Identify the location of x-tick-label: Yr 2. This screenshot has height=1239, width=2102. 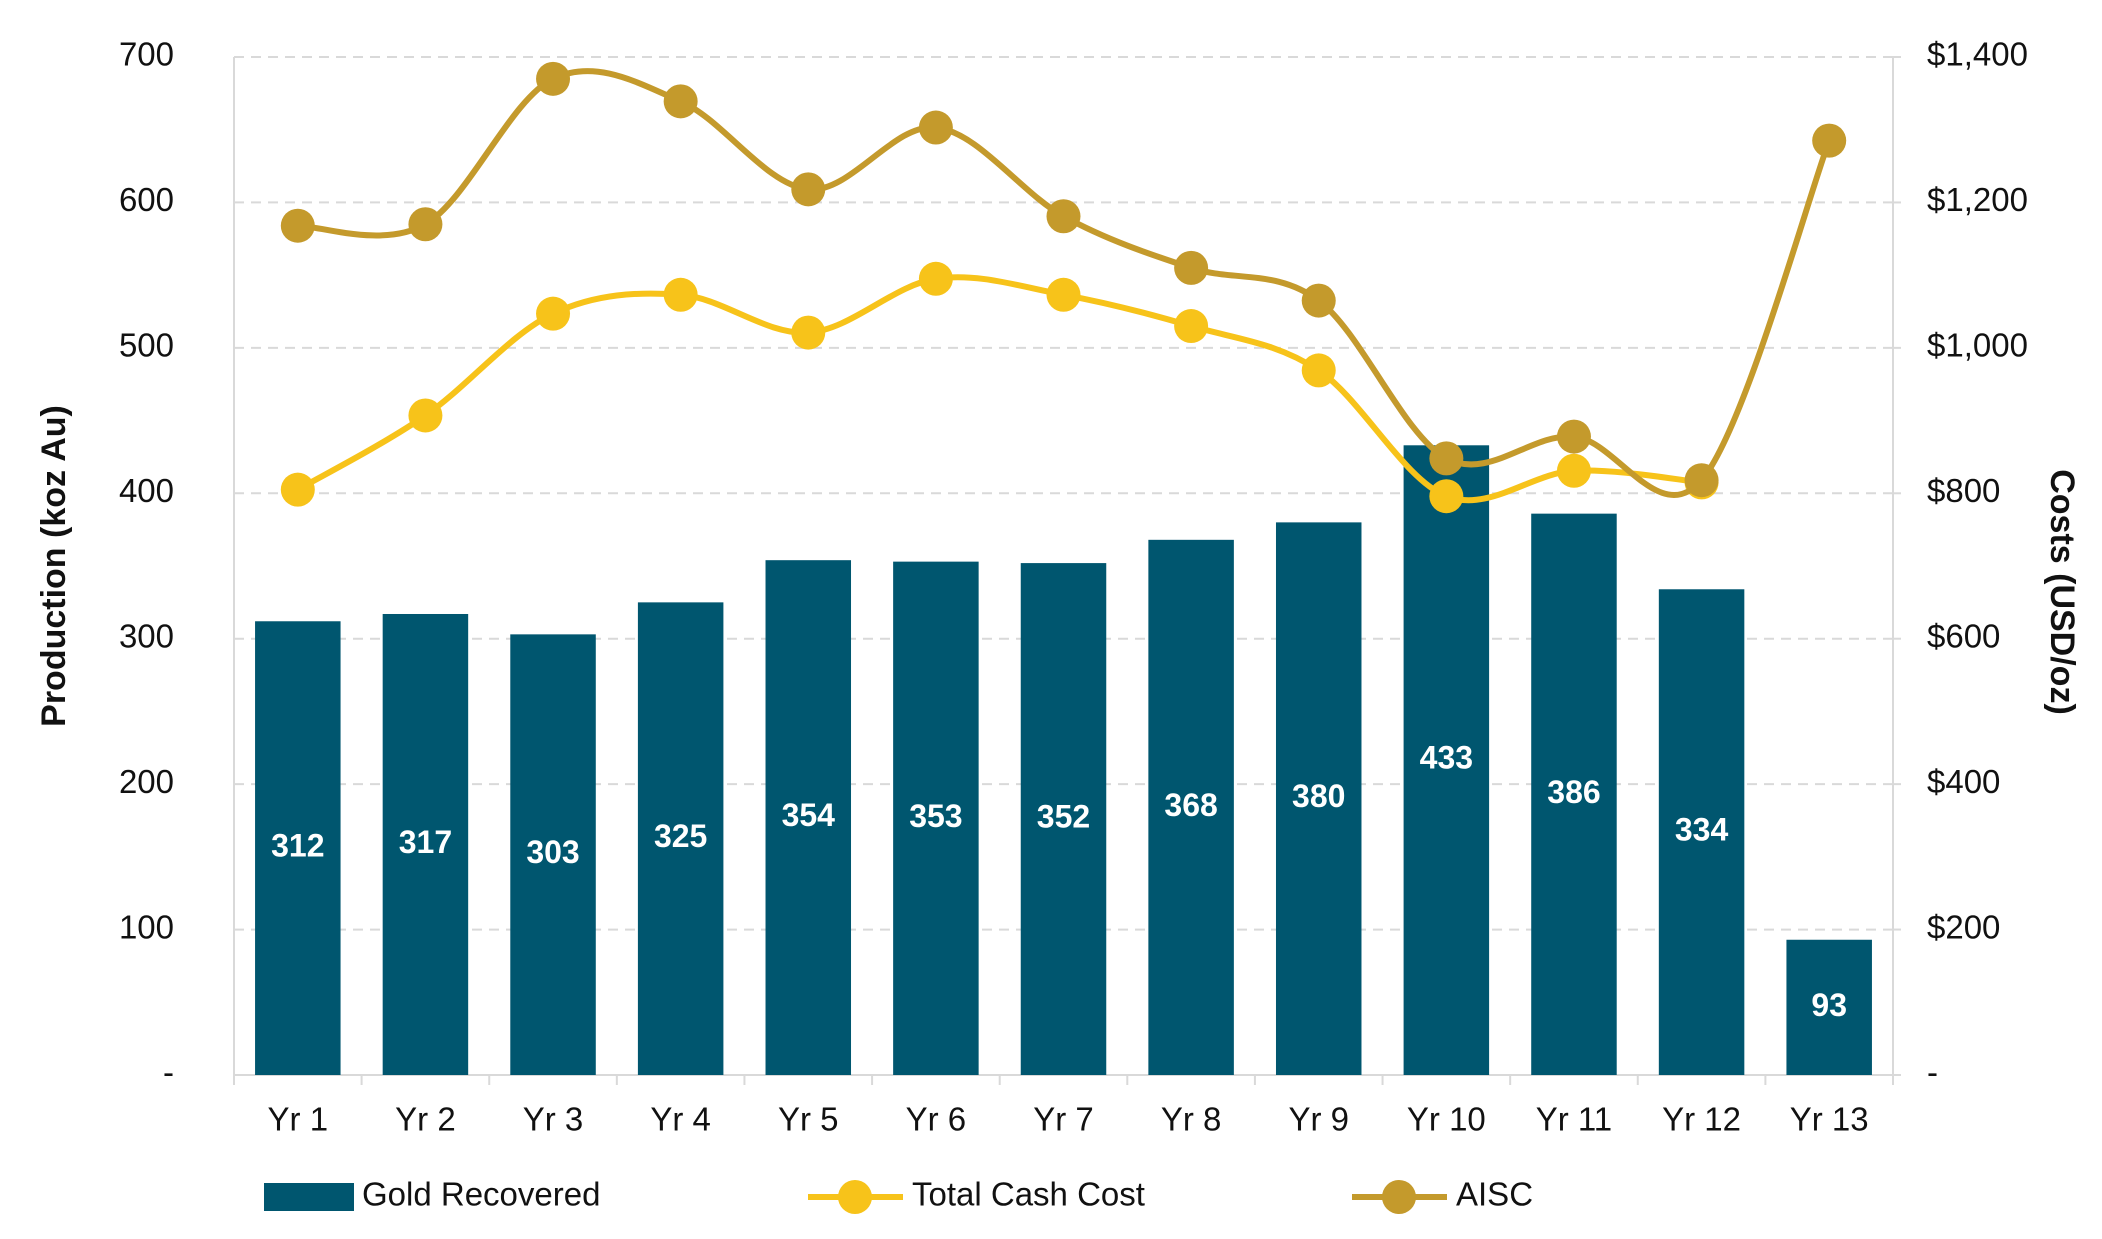
(425, 1119).